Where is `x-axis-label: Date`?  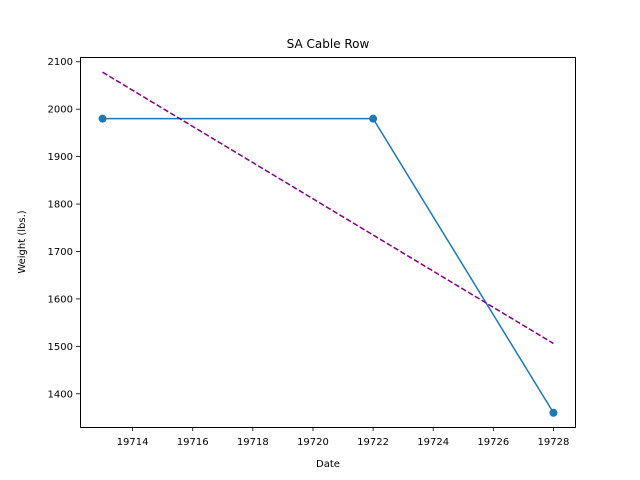 x-axis-label: Date is located at coordinates (328, 464).